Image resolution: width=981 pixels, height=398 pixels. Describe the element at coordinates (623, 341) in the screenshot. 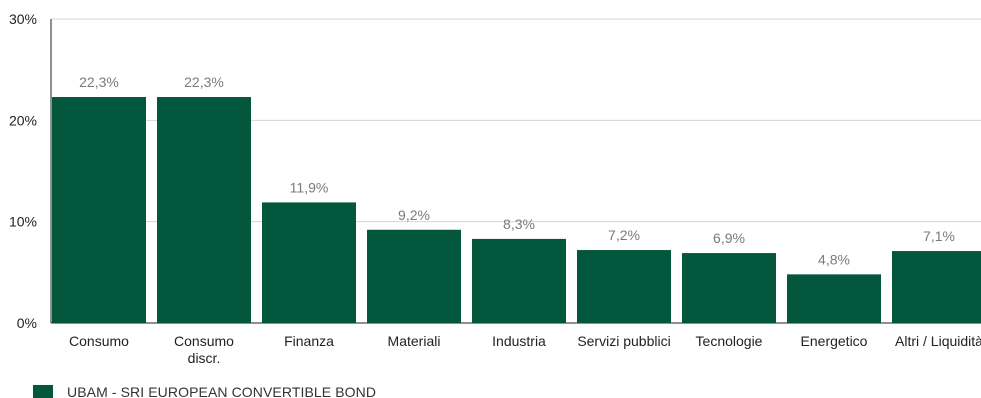

I see `category-label: Servizi pubblici` at that location.